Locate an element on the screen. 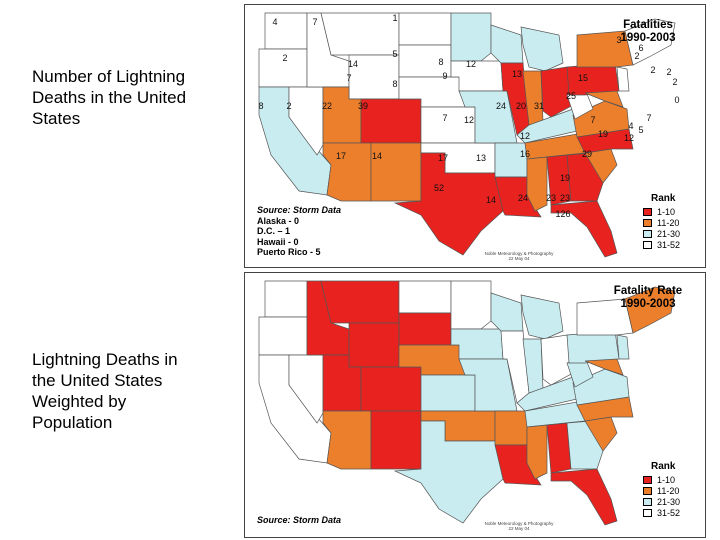  state-FL is located at coordinates (584, 229).